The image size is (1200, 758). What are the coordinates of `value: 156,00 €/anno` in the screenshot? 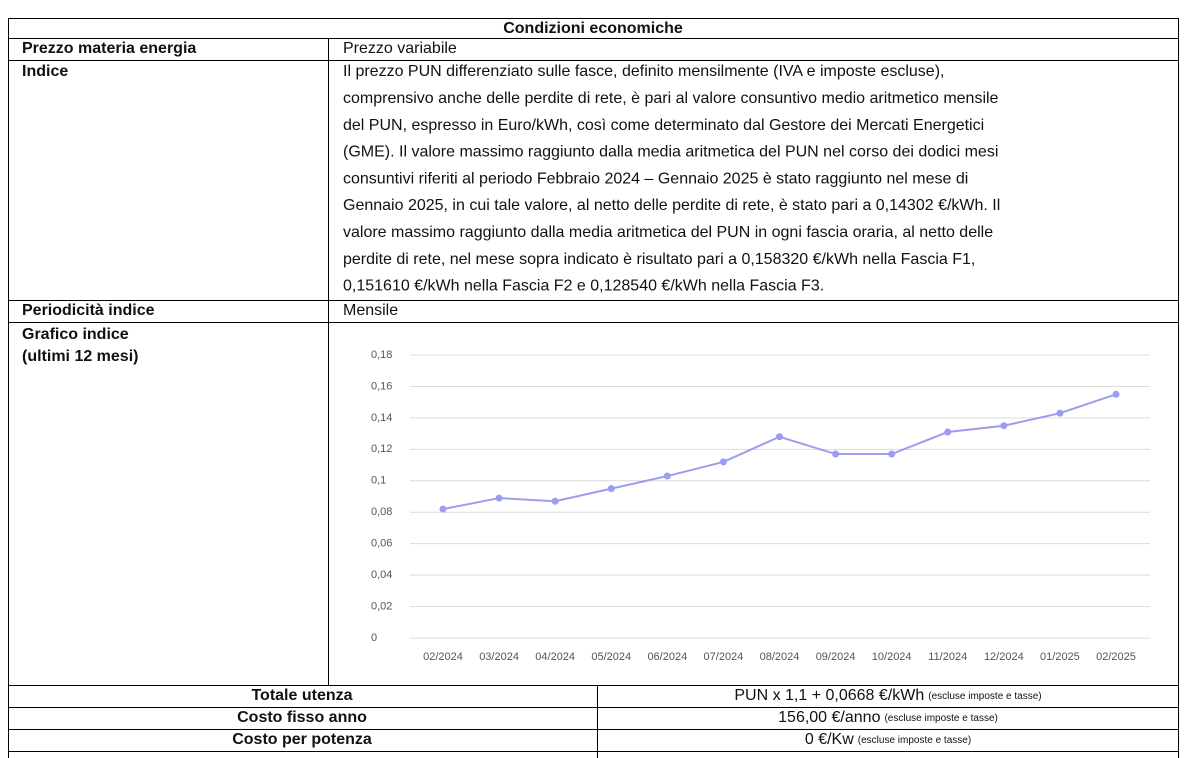 It's located at (829, 717).